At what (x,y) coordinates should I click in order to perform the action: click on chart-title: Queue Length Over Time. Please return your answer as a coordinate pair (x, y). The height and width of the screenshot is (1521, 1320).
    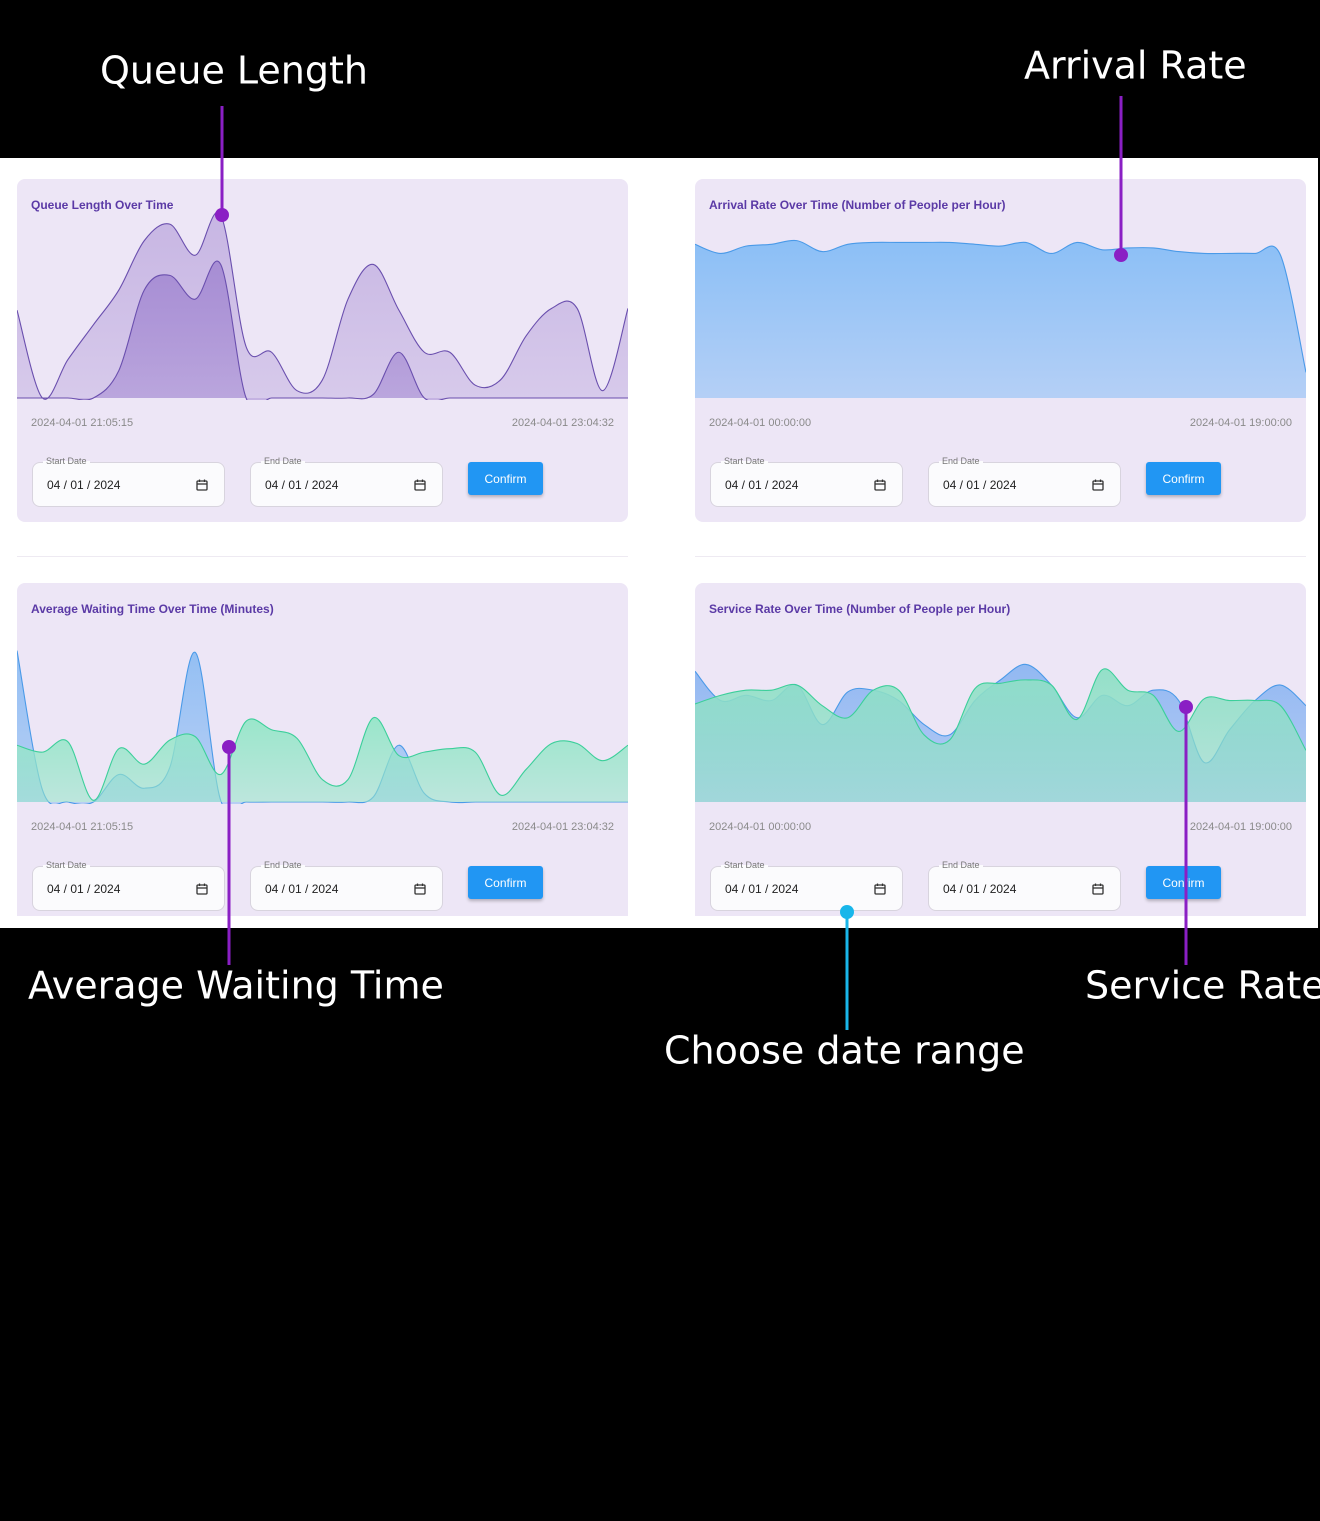
    Looking at the image, I should click on (102, 205).